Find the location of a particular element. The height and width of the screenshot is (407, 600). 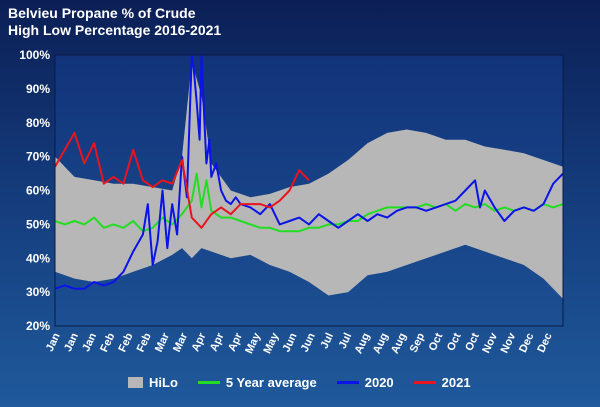

legend-label-2021: 2021 is located at coordinates (456, 382).